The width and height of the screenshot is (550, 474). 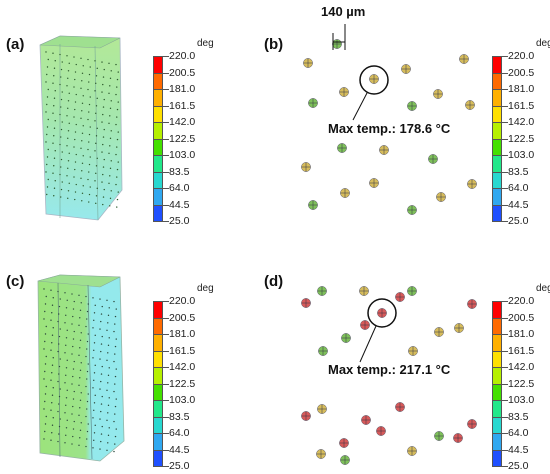 I want to click on panel-label-d: (d), so click(x=274, y=281).